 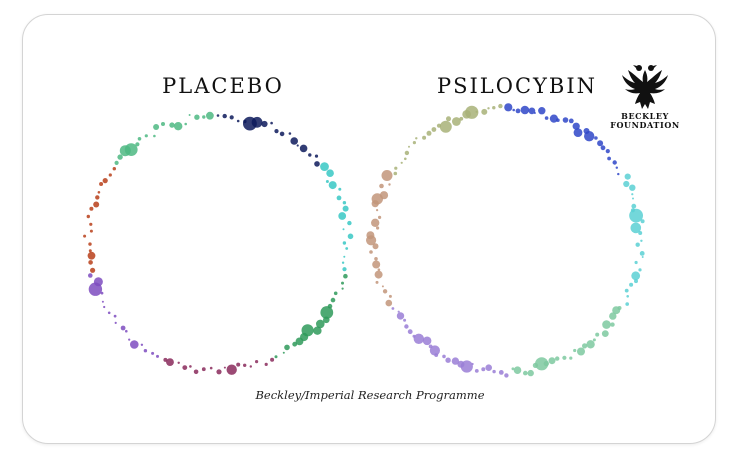 I want to click on caption: Beckley/Imperial Research Programme, so click(x=370, y=395).